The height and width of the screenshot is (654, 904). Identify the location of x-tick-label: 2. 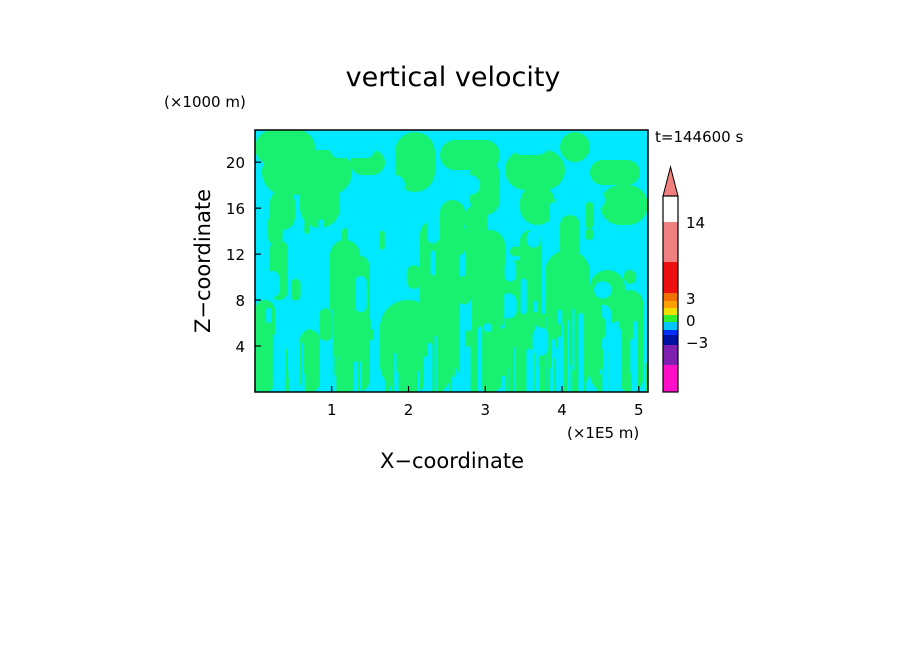
(409, 410).